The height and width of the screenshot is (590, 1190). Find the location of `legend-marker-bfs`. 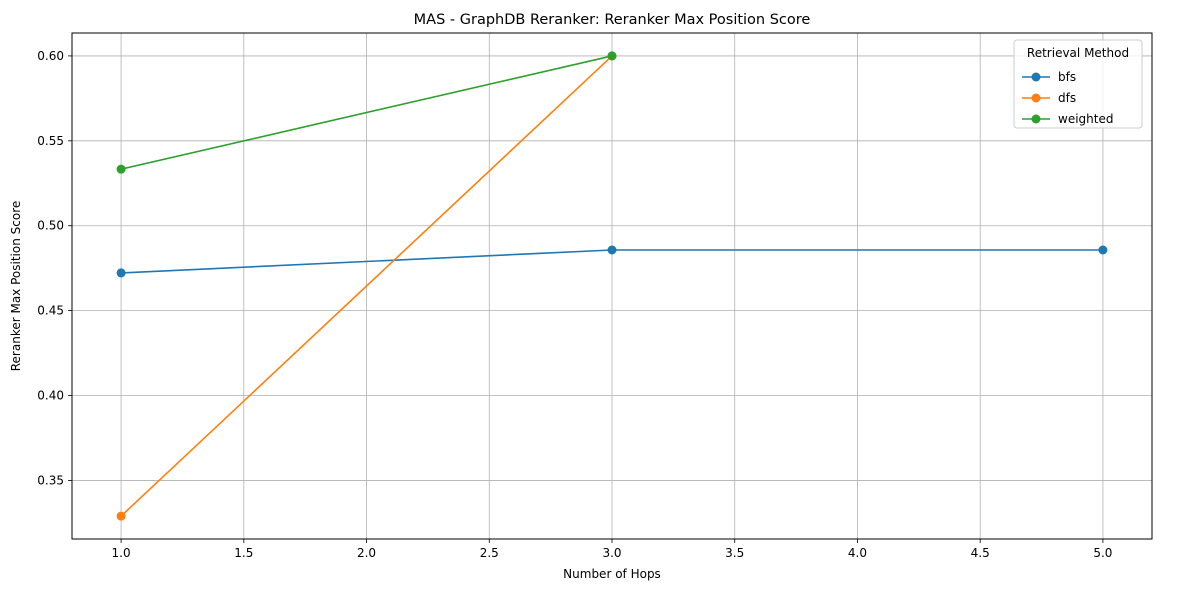

legend-marker-bfs is located at coordinates (1036, 77).